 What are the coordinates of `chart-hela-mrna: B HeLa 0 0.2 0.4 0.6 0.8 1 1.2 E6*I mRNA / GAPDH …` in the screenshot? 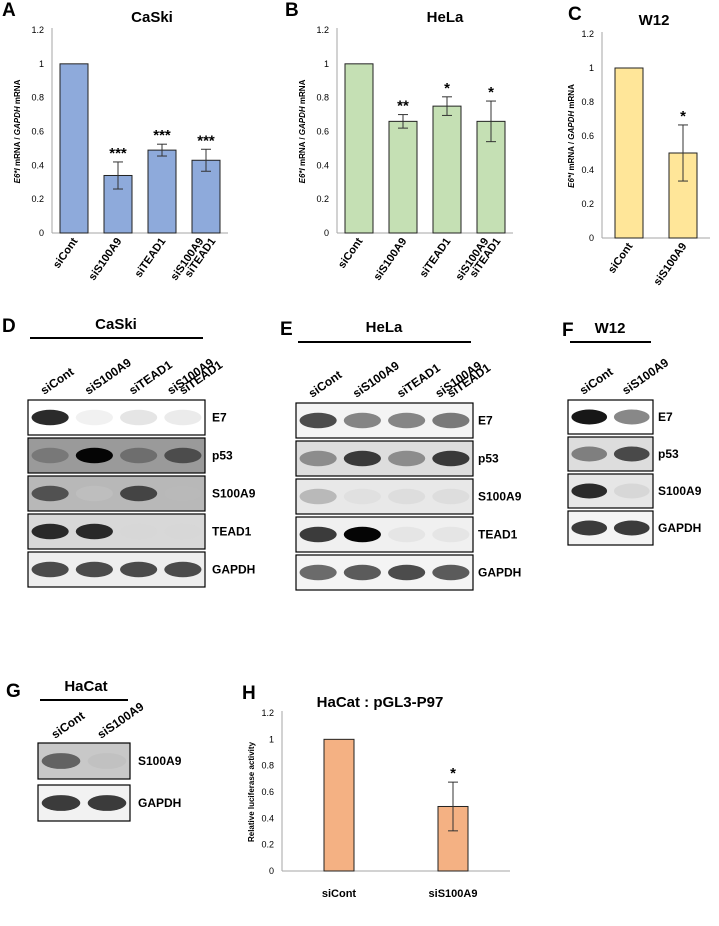 It's located at (399, 141).